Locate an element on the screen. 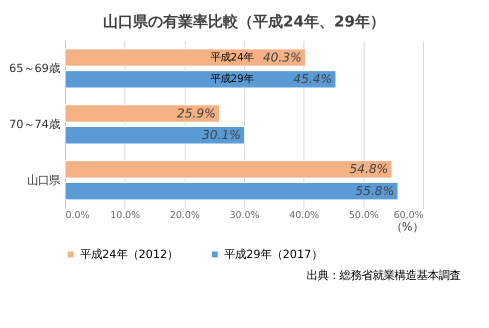  annotation: 平成29年 is located at coordinates (232, 79).